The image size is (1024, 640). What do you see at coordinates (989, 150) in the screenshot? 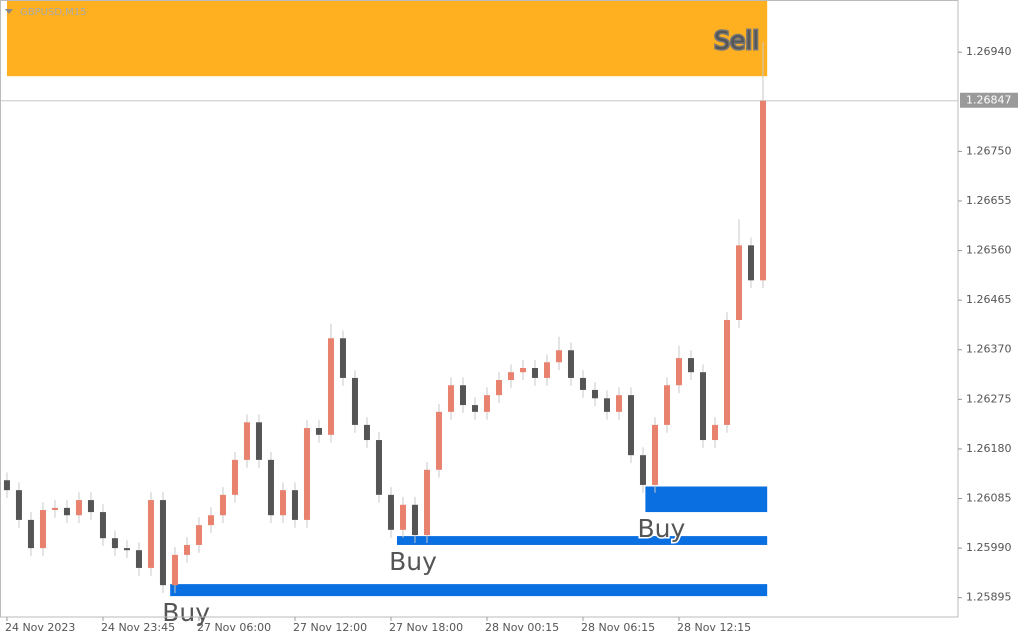
I see `y-tick-label: 1.26750` at bounding box center [989, 150].